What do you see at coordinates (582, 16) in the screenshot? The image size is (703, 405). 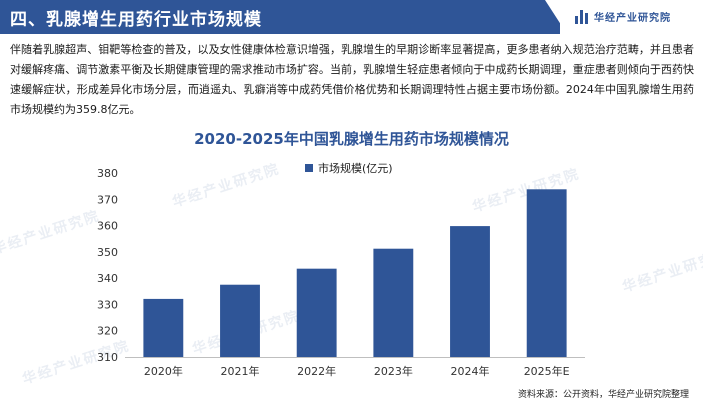 I see `brand-logo-icon` at bounding box center [582, 16].